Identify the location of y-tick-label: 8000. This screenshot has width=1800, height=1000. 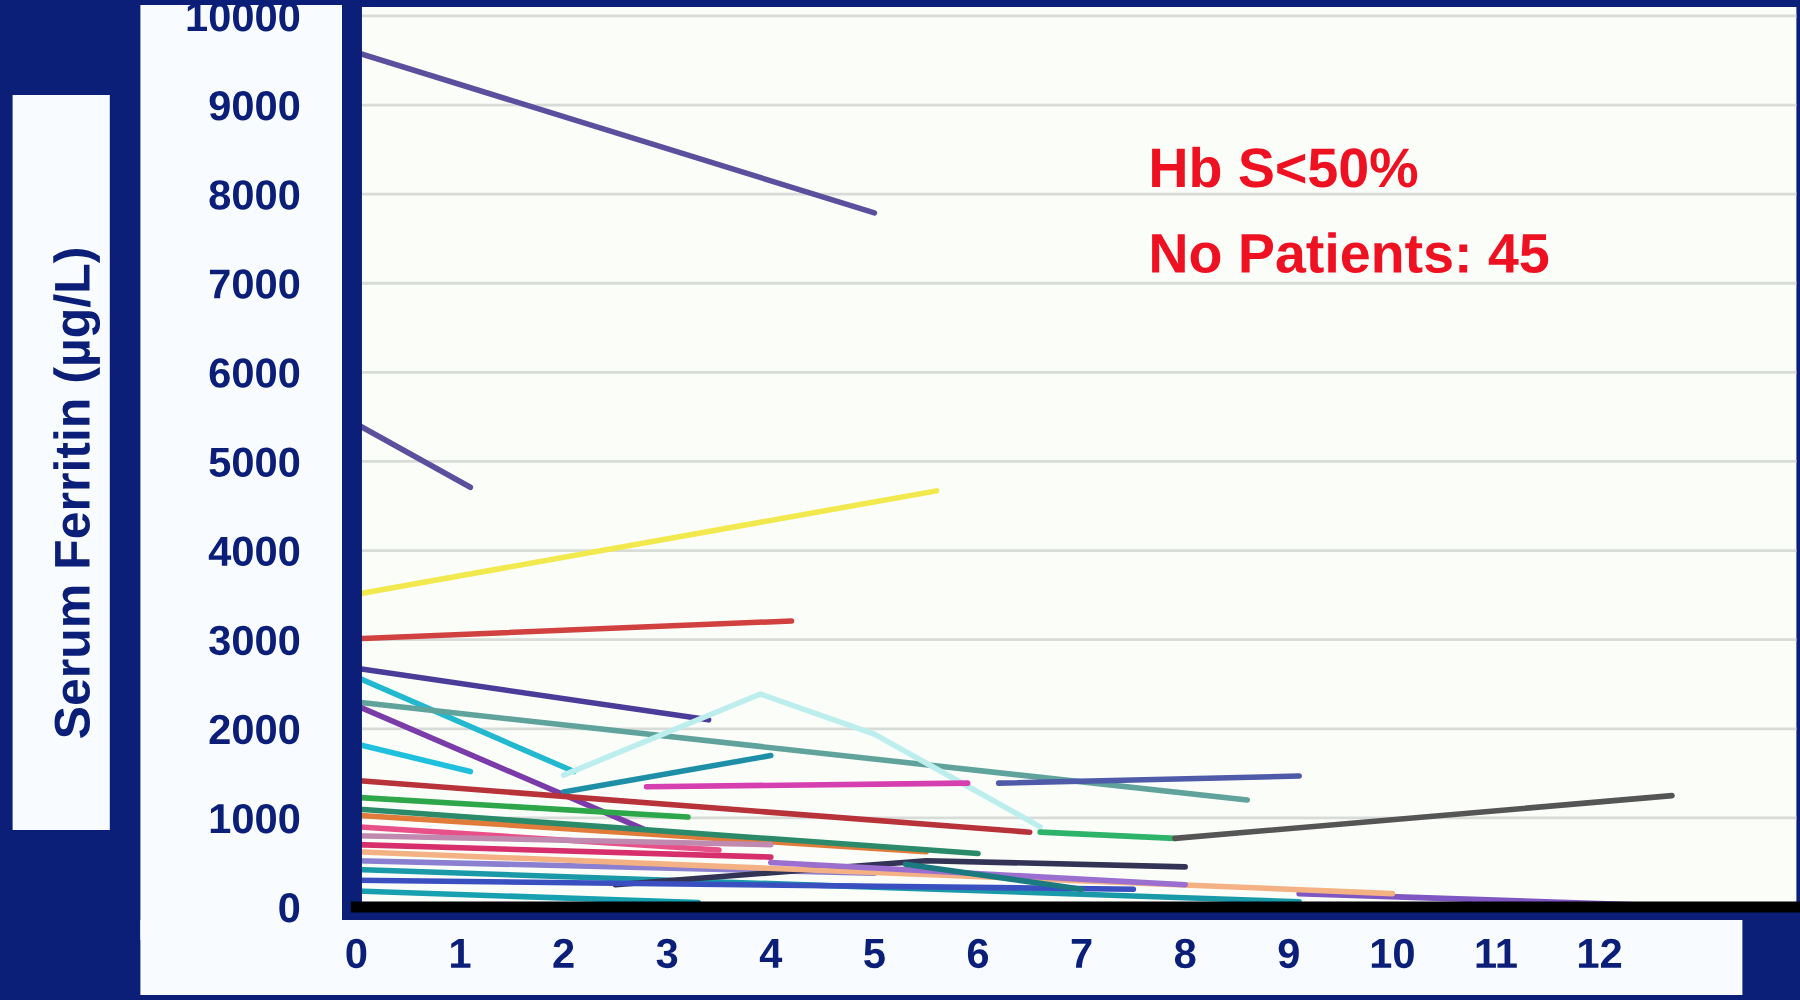
(254, 195).